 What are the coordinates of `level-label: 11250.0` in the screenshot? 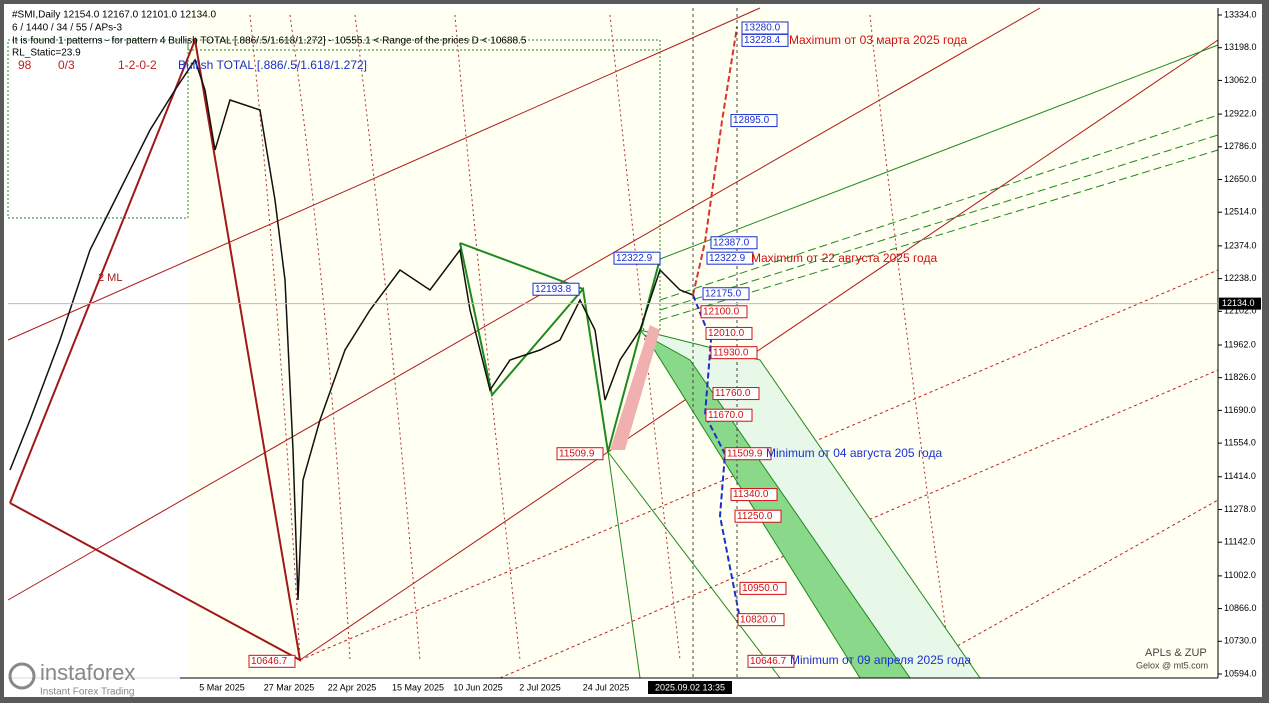 It's located at (755, 516).